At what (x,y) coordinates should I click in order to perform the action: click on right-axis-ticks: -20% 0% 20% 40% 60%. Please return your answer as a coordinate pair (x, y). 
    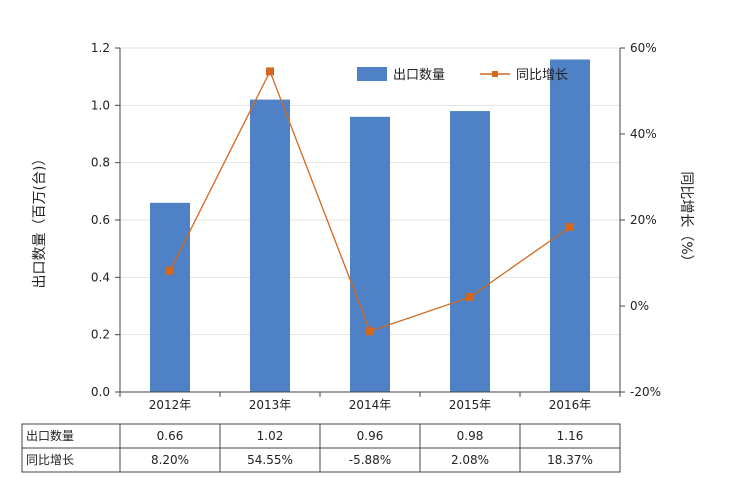
    Looking at the image, I should click on (640, 220).